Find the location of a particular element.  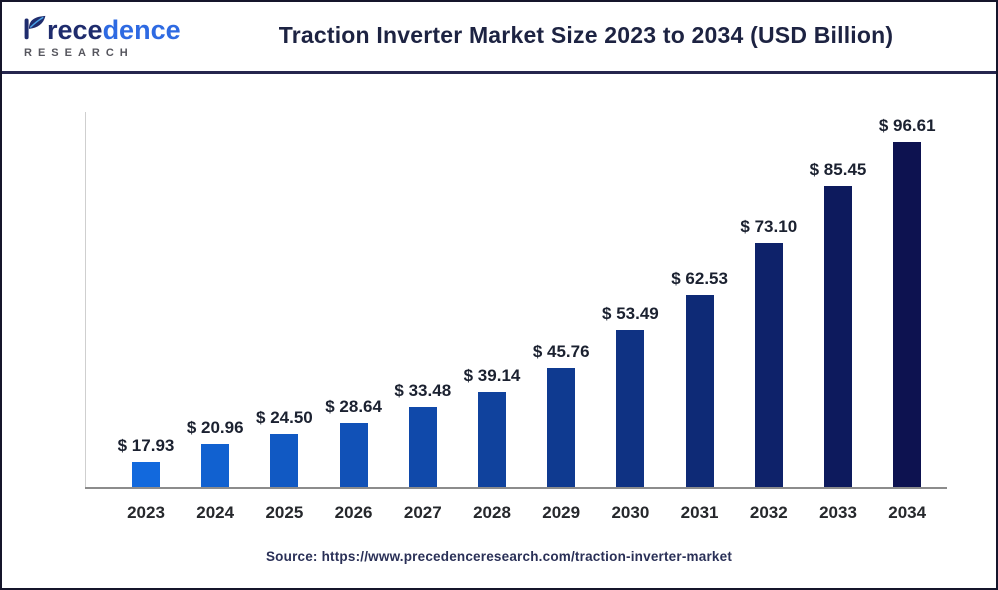

x-axis-baseline is located at coordinates (516, 488).